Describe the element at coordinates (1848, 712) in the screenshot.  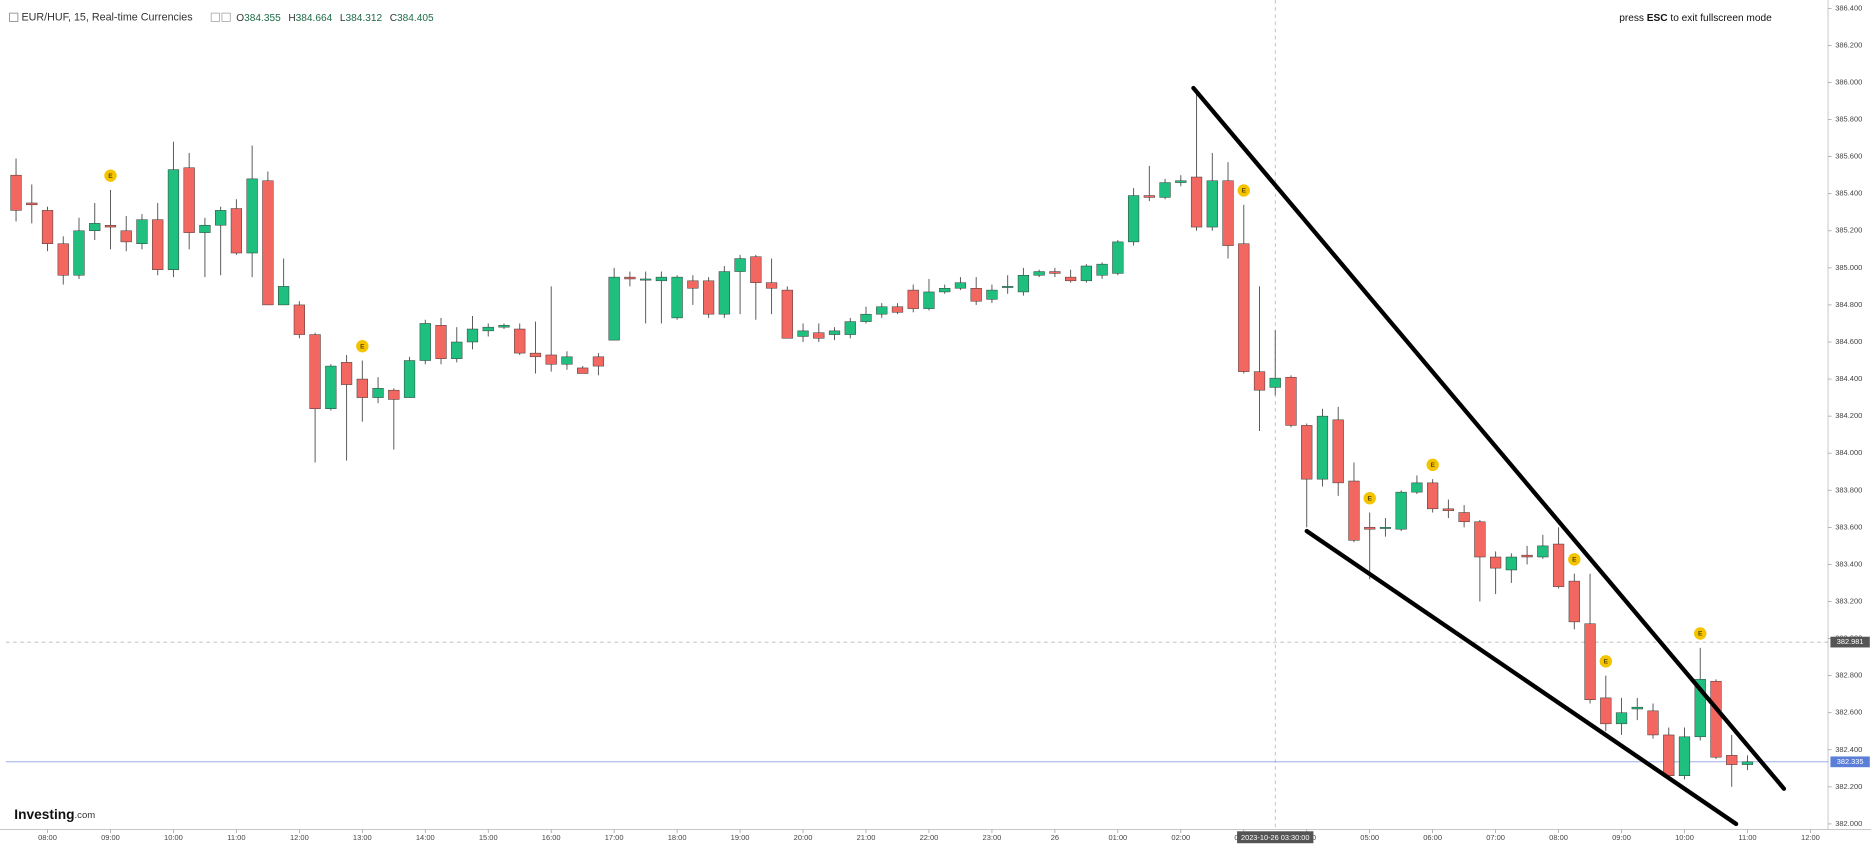
I see `y-tick-label: 382.600` at that location.